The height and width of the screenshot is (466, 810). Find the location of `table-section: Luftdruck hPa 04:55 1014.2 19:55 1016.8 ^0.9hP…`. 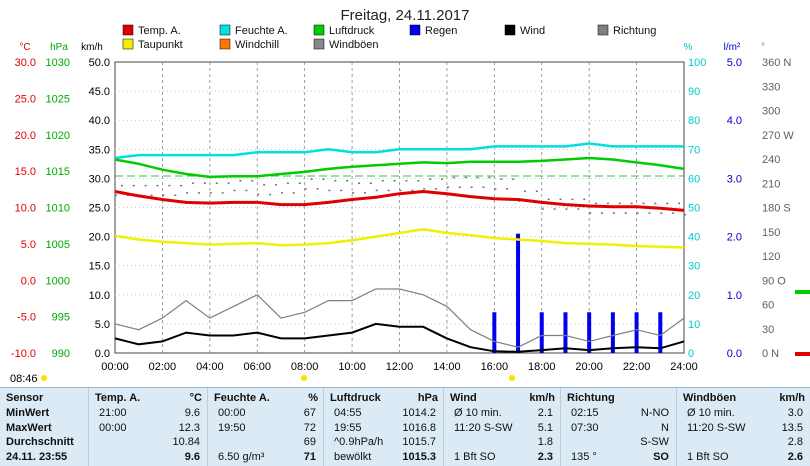

table-section: Luftdruck hPa 04:55 1014.2 19:55 1016.8 ^0.9hP… is located at coordinates (383, 427).